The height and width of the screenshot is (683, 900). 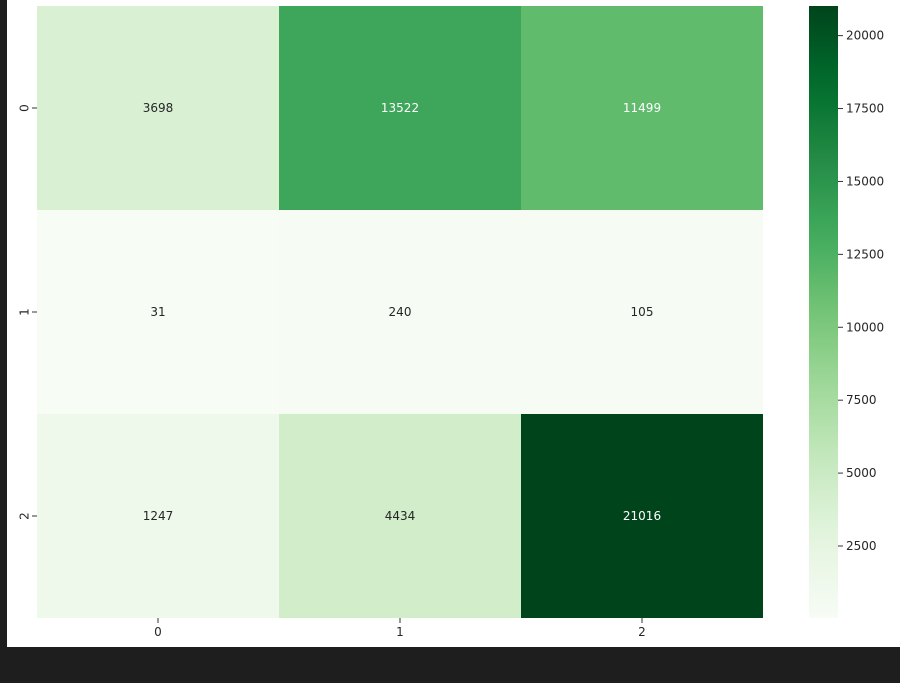 I want to click on cell-annotation-r2-c1: 4434, so click(x=400, y=516).